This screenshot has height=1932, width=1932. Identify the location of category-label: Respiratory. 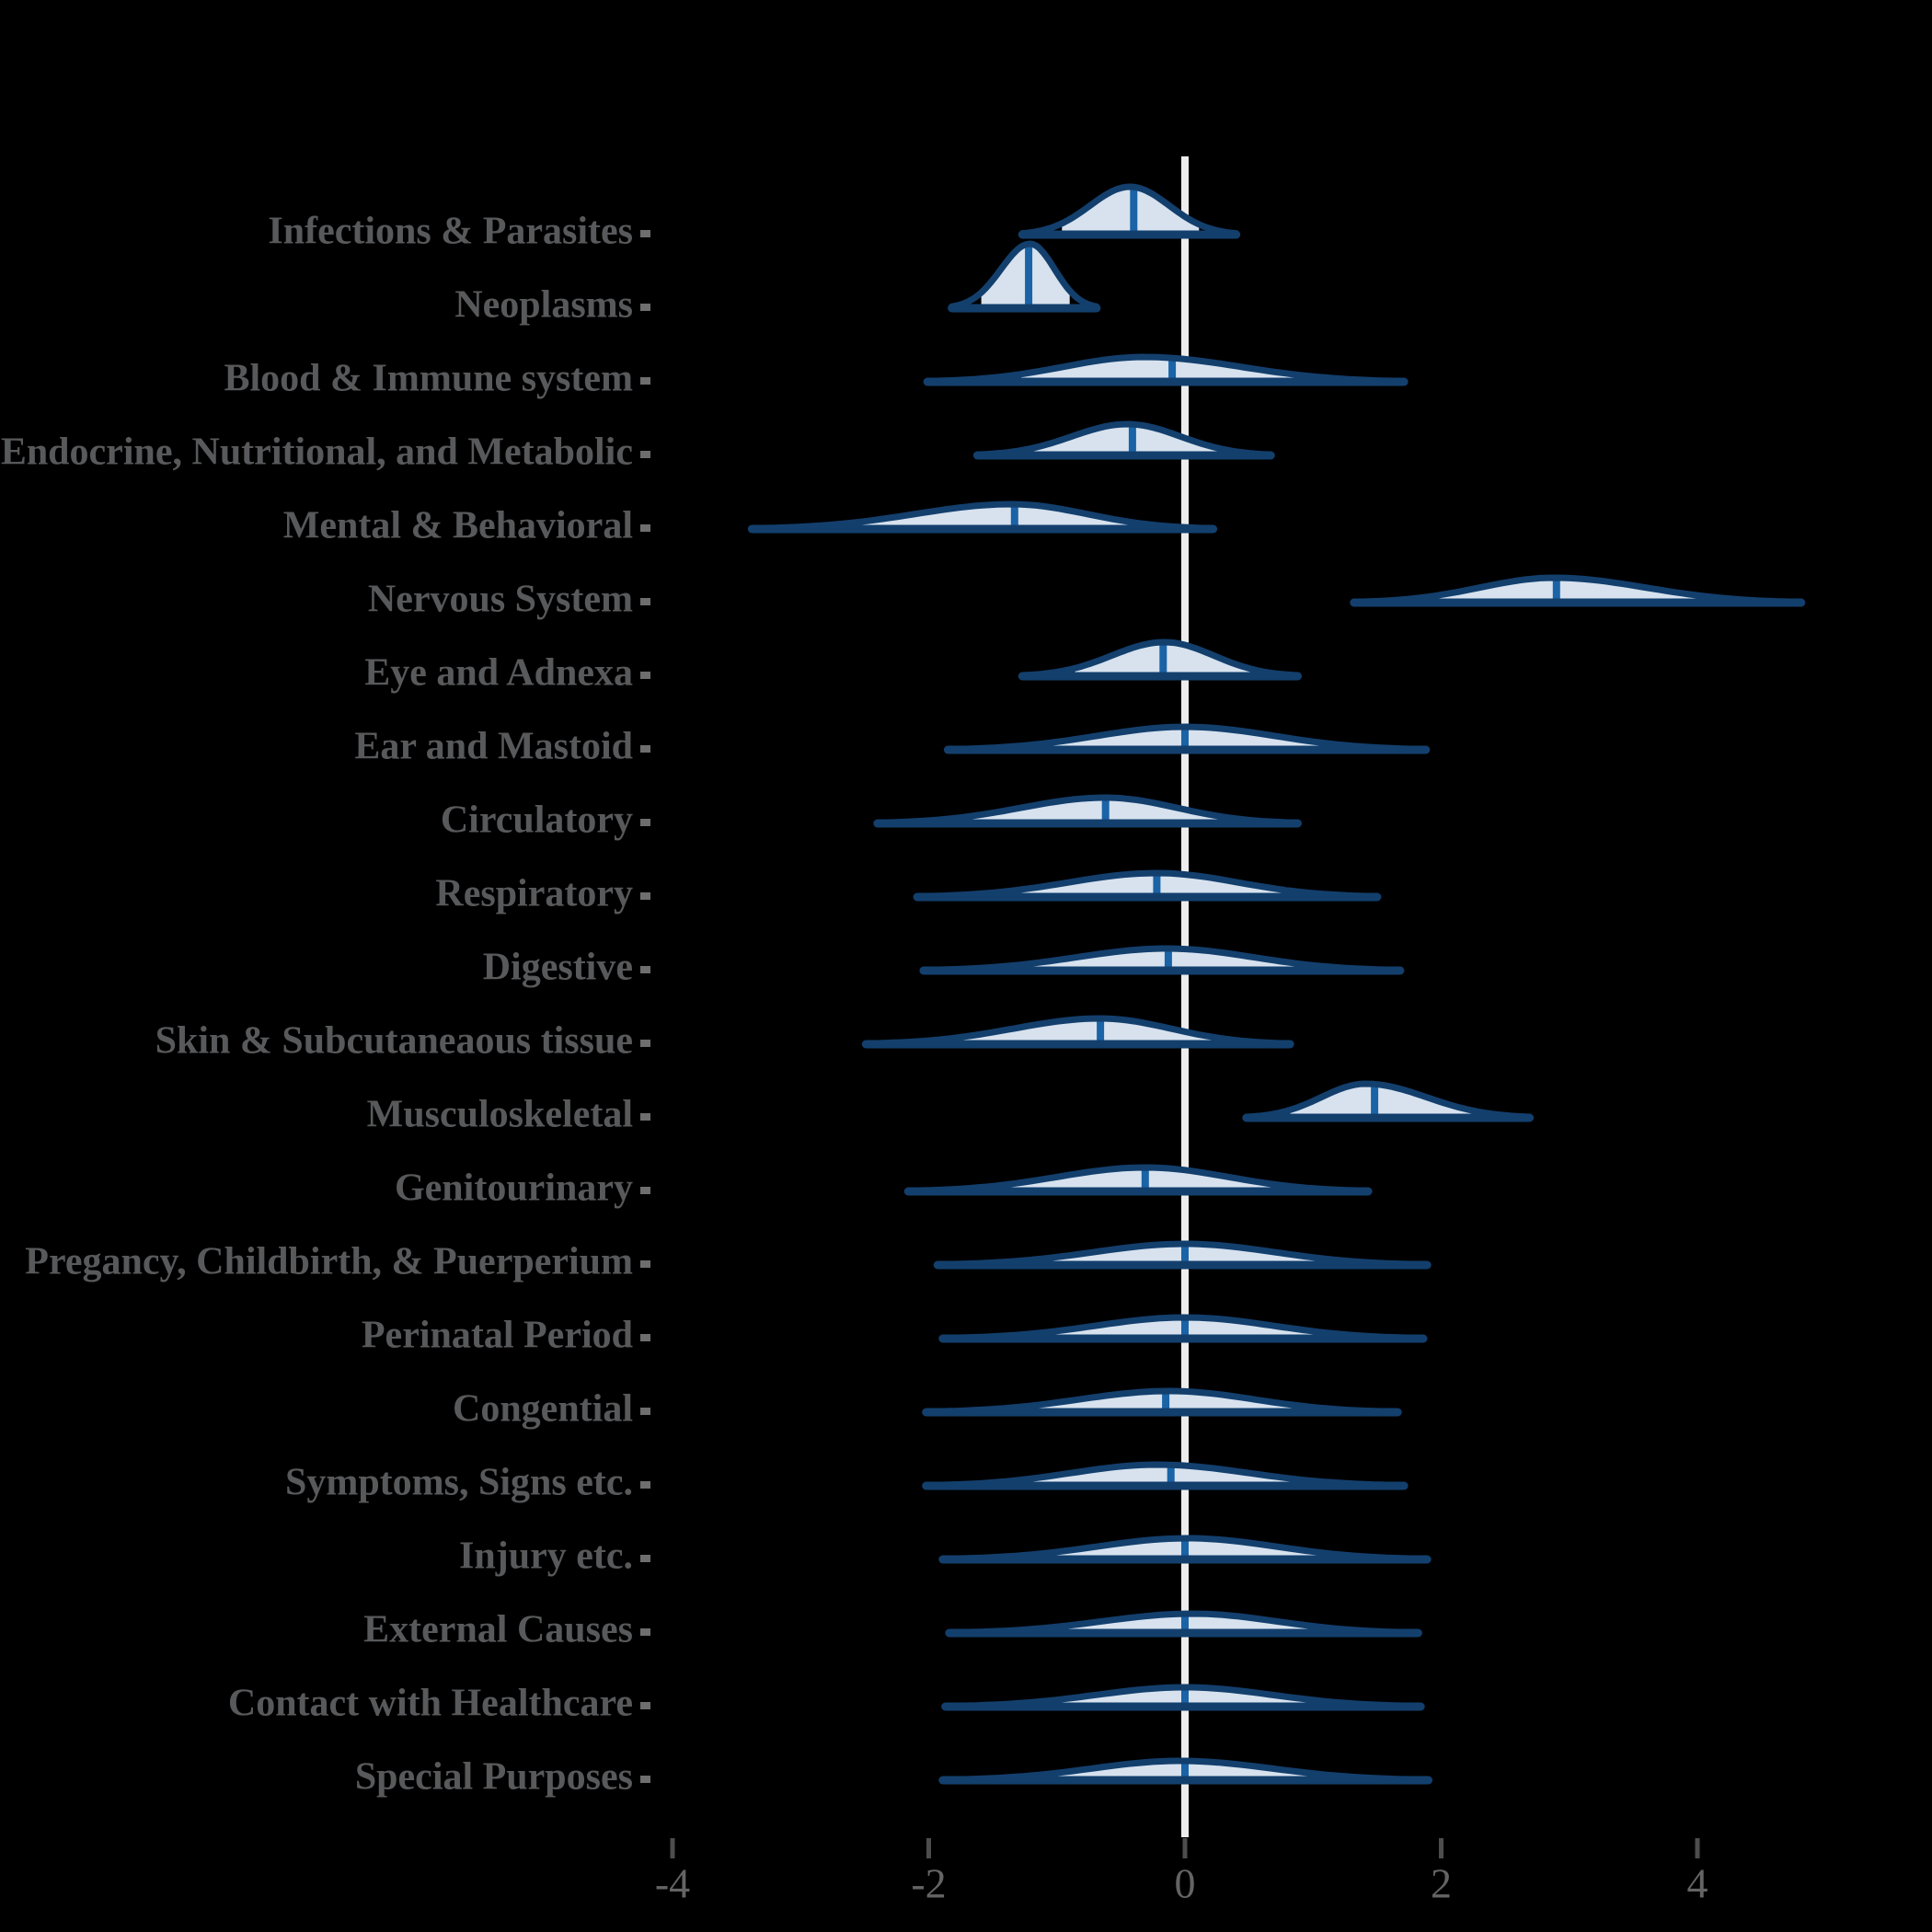
(534, 894).